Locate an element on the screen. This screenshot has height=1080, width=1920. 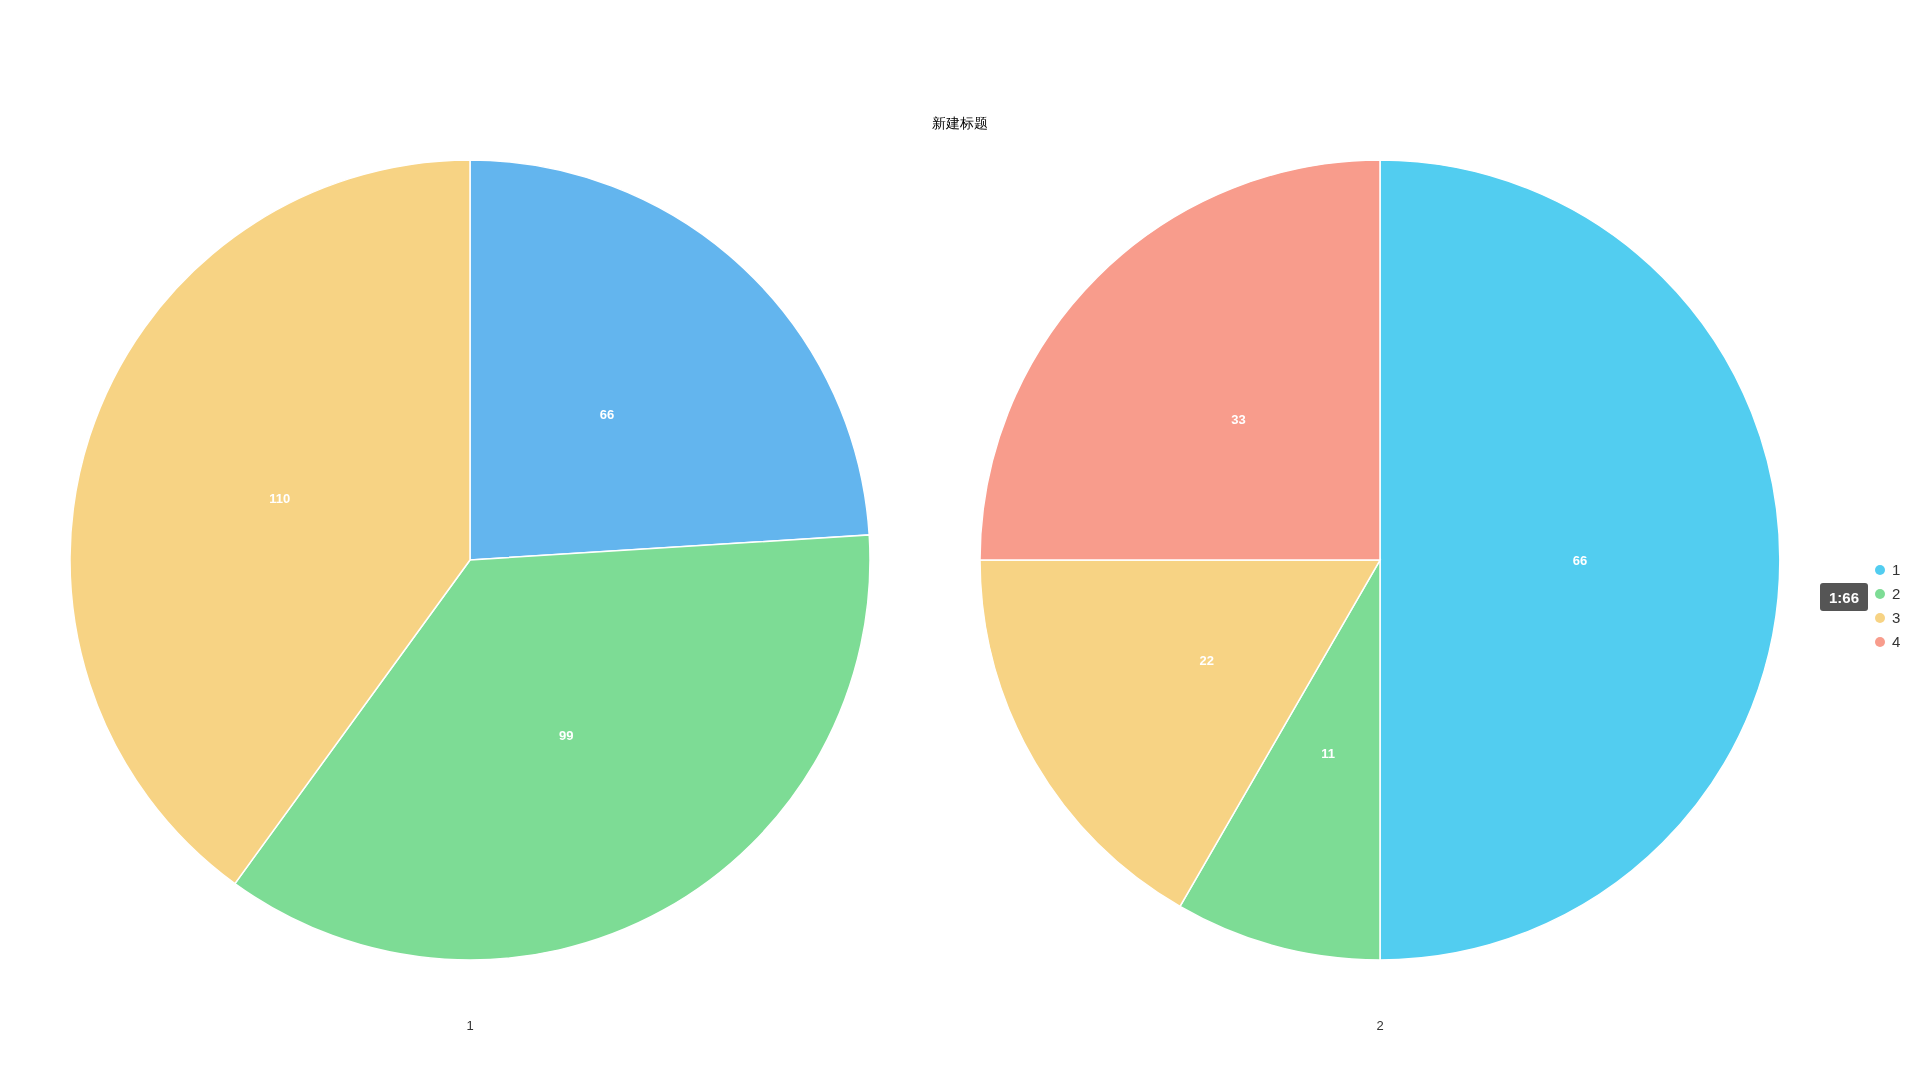
text: 2 is located at coordinates (1380, 1025).